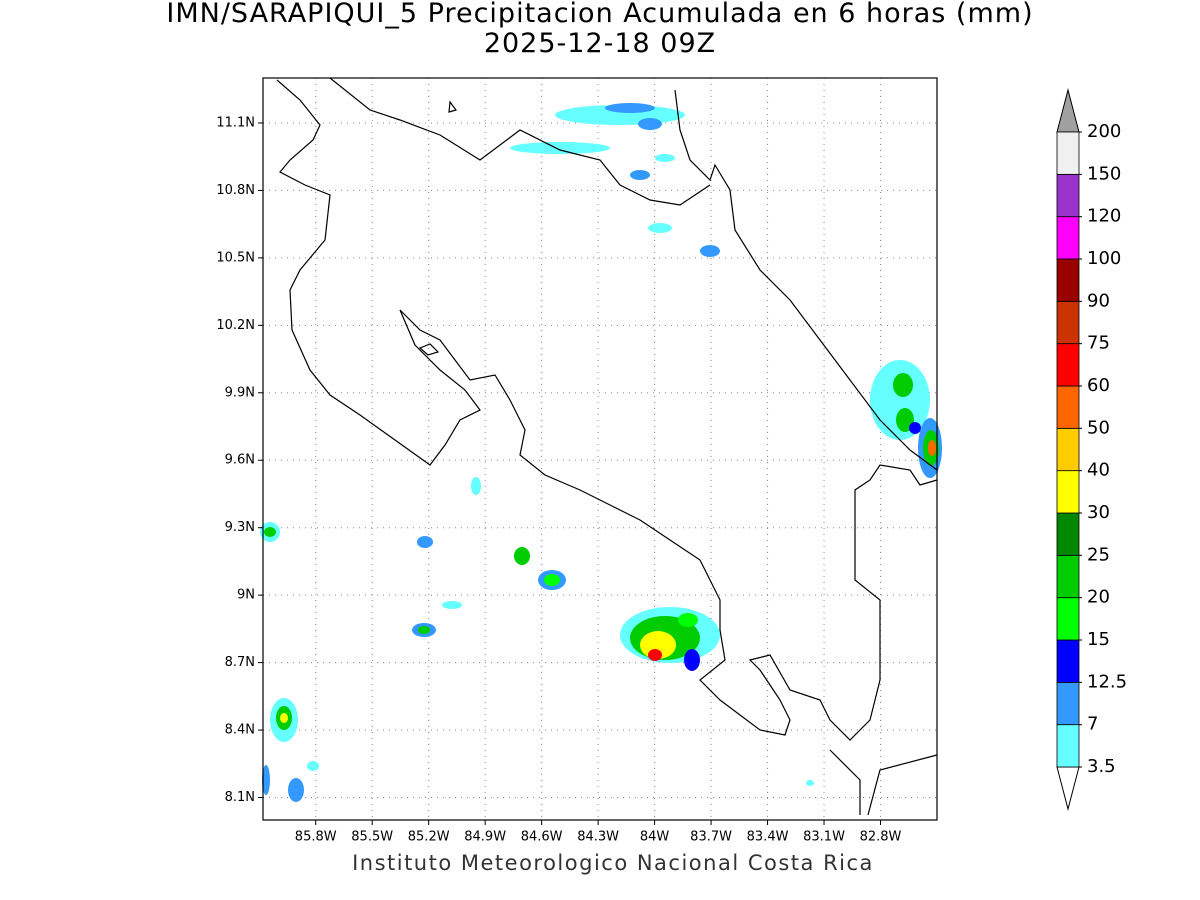 This screenshot has width=1200, height=900. I want to click on x-tick-label: 85.8W, so click(316, 837).